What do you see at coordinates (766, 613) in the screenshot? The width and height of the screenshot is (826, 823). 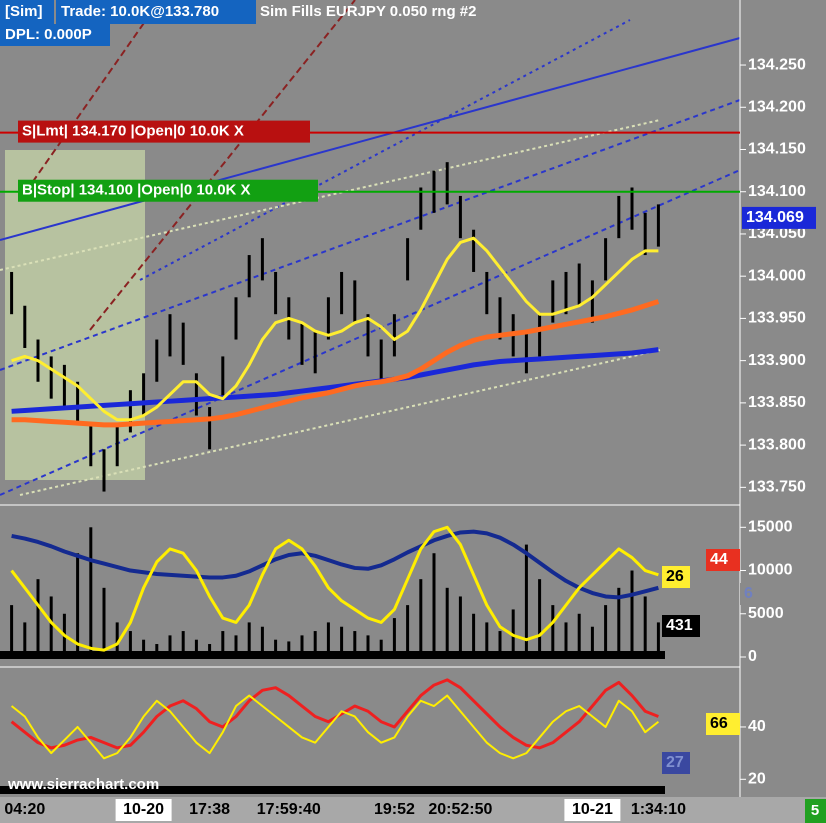 I see `y-tick-label: 5000` at bounding box center [766, 613].